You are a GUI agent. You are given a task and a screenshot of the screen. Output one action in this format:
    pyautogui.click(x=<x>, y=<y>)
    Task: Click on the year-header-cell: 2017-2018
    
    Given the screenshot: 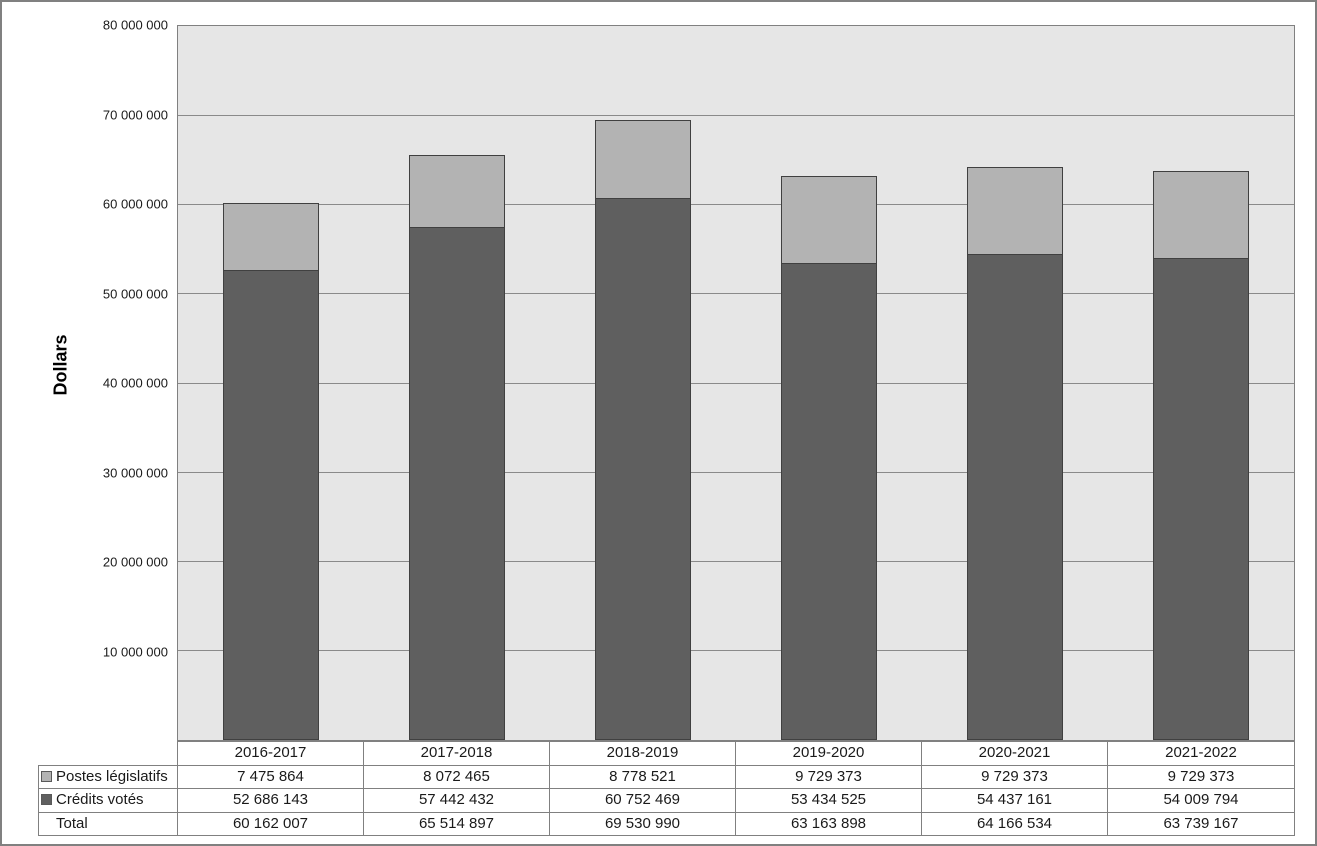 What is the action you would take?
    pyautogui.click(x=456, y=753)
    